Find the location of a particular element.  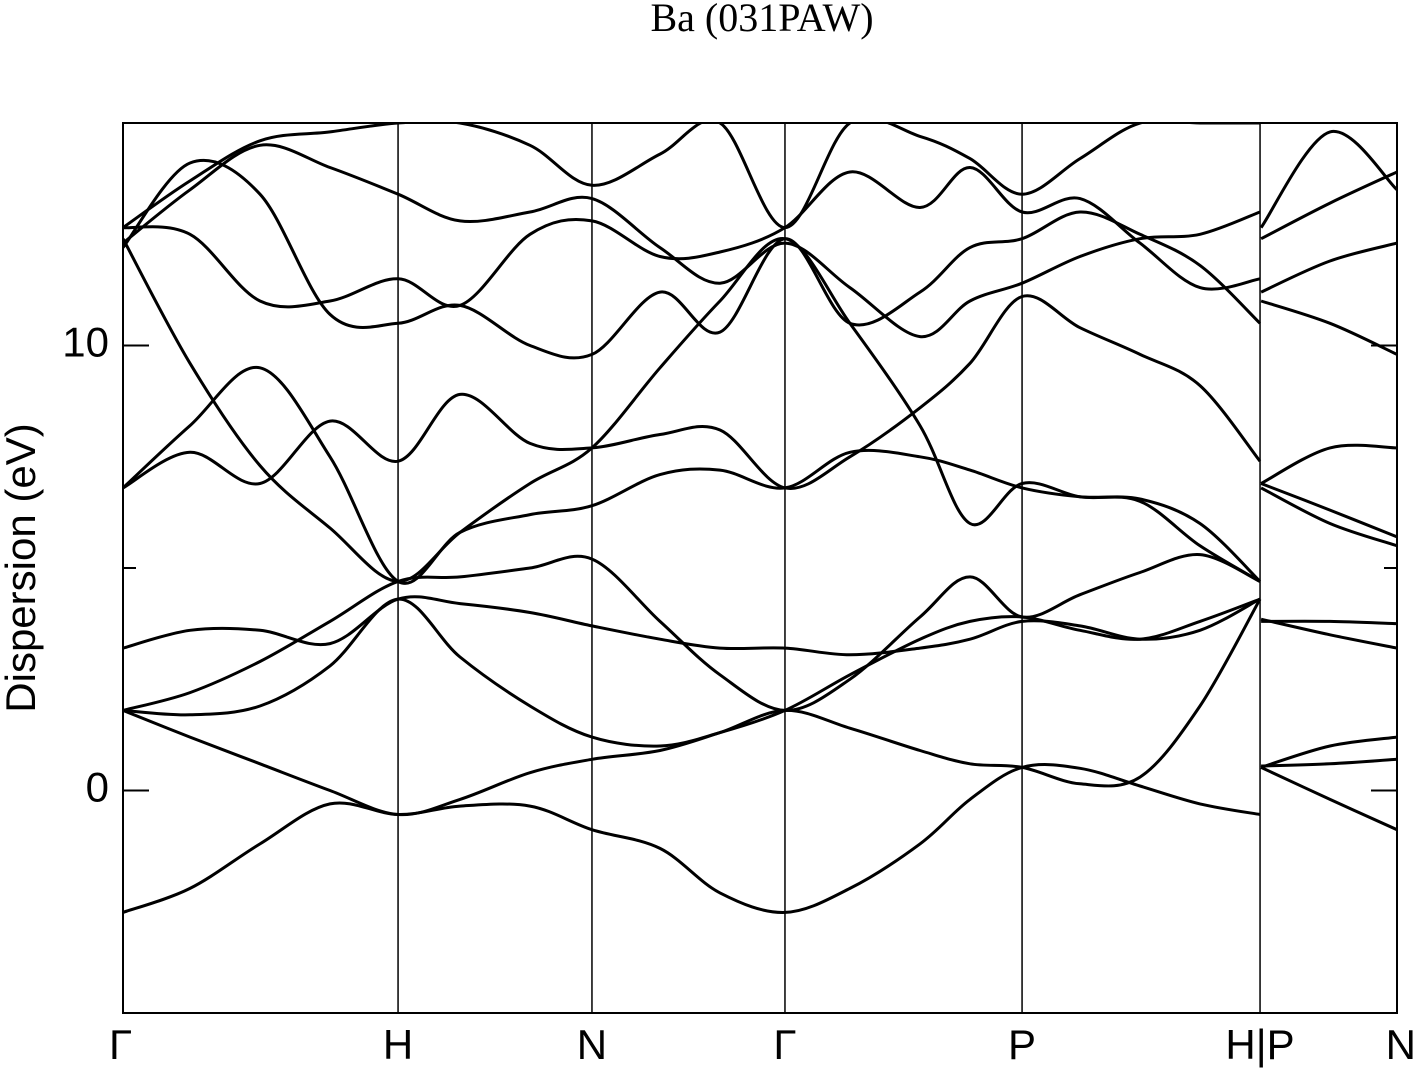

x-tick-label: H|P is located at coordinates (1259, 1044).